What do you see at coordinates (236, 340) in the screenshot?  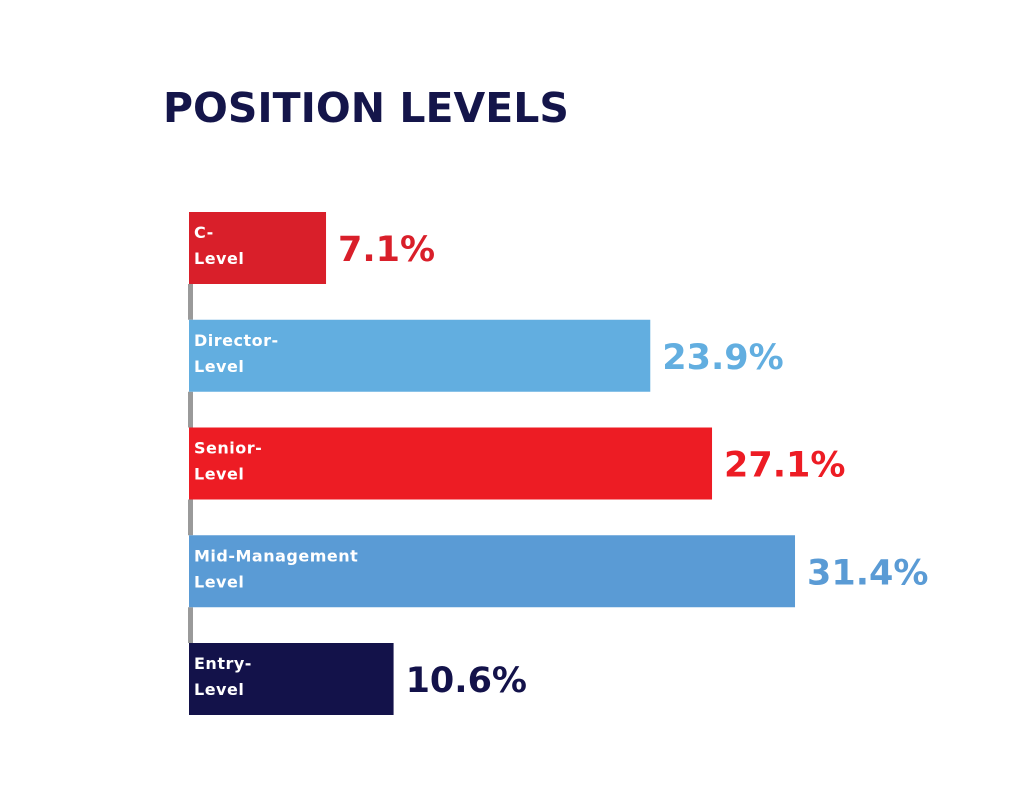 I see `category-label: Director-` at bounding box center [236, 340].